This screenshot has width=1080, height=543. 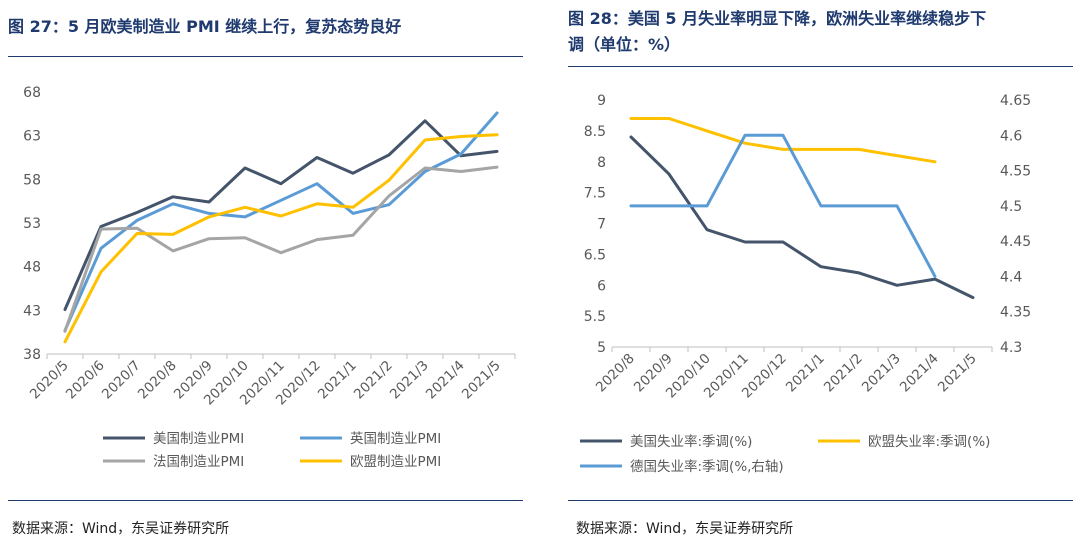 I want to click on pmi-y-tick-label: 38, so click(x=32, y=355).